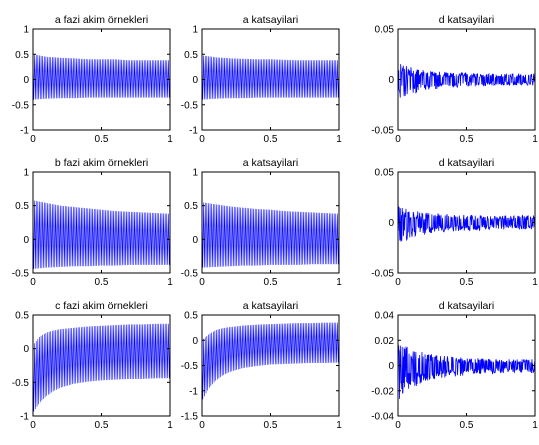  What do you see at coordinates (101, 163) in the screenshot?
I see `subplot-title: b fazi akim örnekleri` at bounding box center [101, 163].